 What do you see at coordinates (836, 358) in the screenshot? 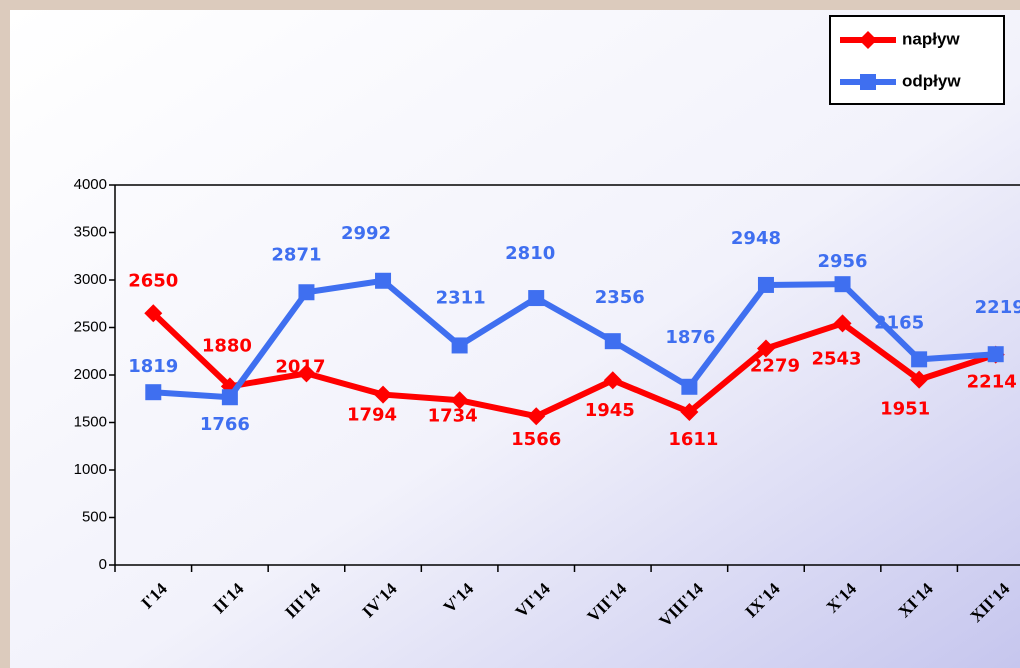
I see `value-label: 2543` at bounding box center [836, 358].